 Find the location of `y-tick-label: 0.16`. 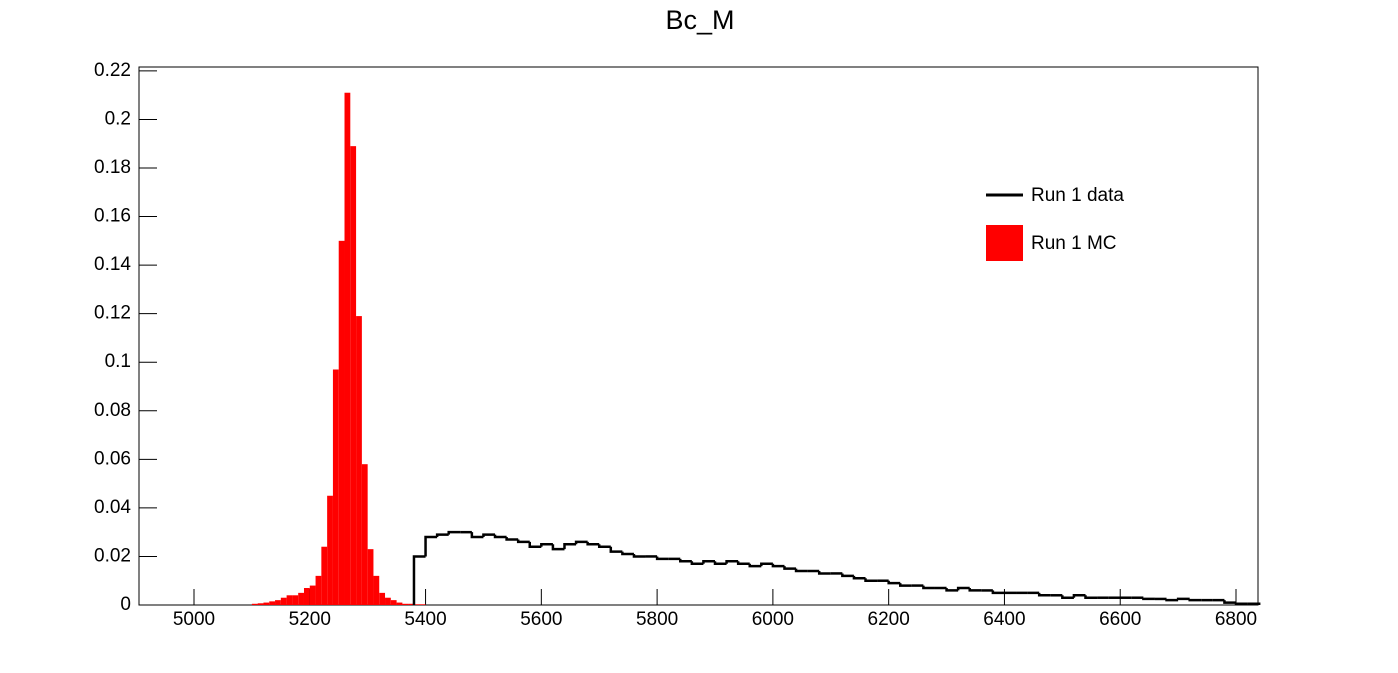

y-tick-label: 0.16 is located at coordinates (112, 216).